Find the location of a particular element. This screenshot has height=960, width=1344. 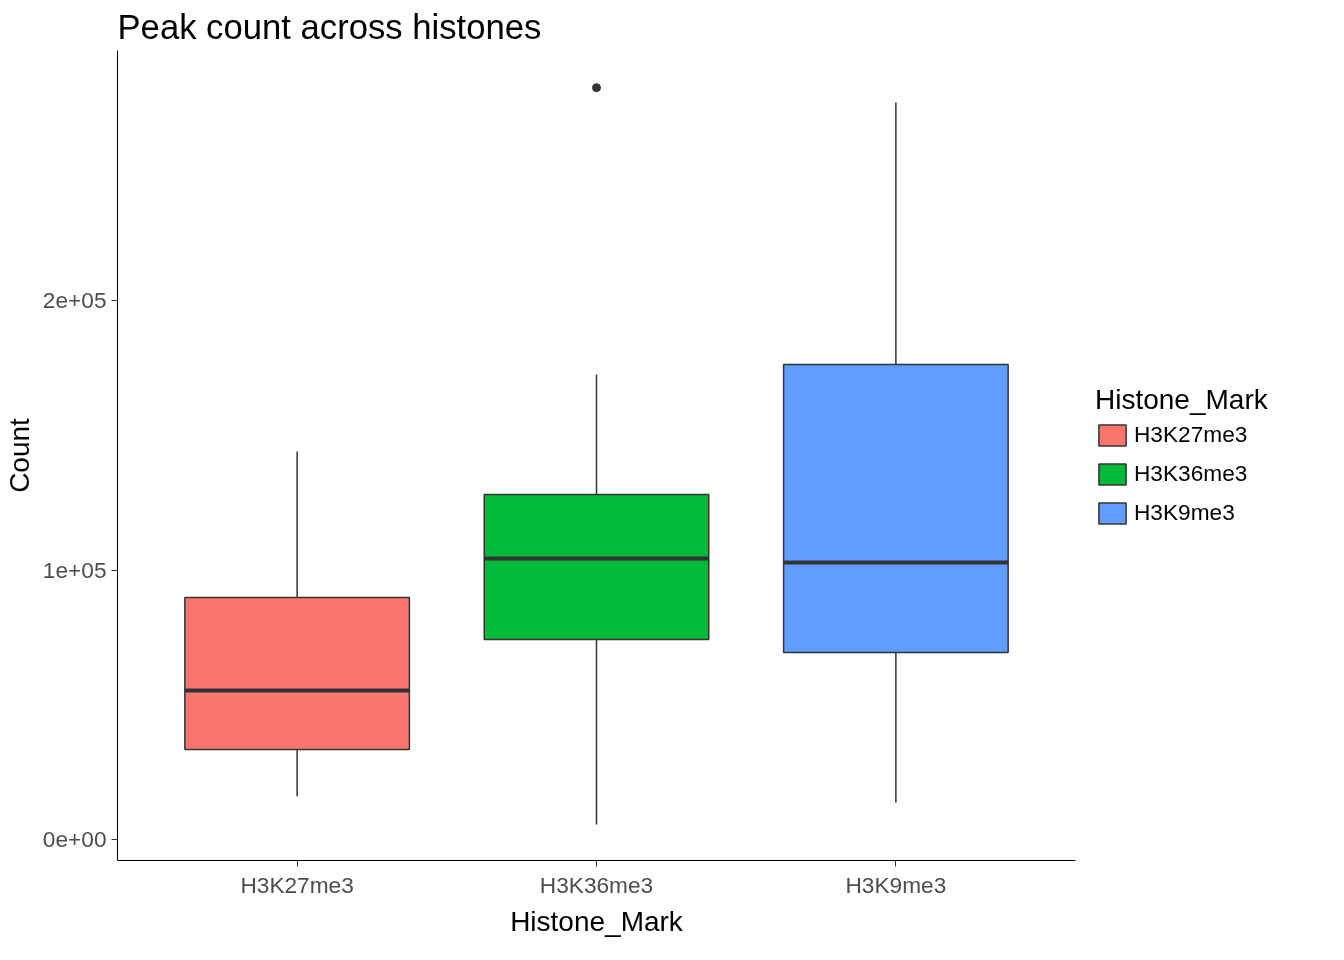

legend-title: Histone_Mark is located at coordinates (1181, 400).